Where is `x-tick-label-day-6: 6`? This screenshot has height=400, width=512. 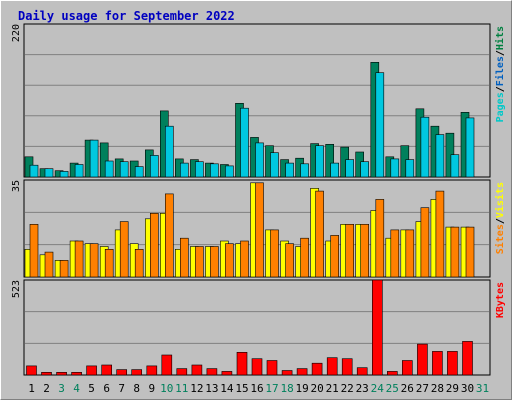 x-tick-label-day-6: 6 is located at coordinates (106, 388).